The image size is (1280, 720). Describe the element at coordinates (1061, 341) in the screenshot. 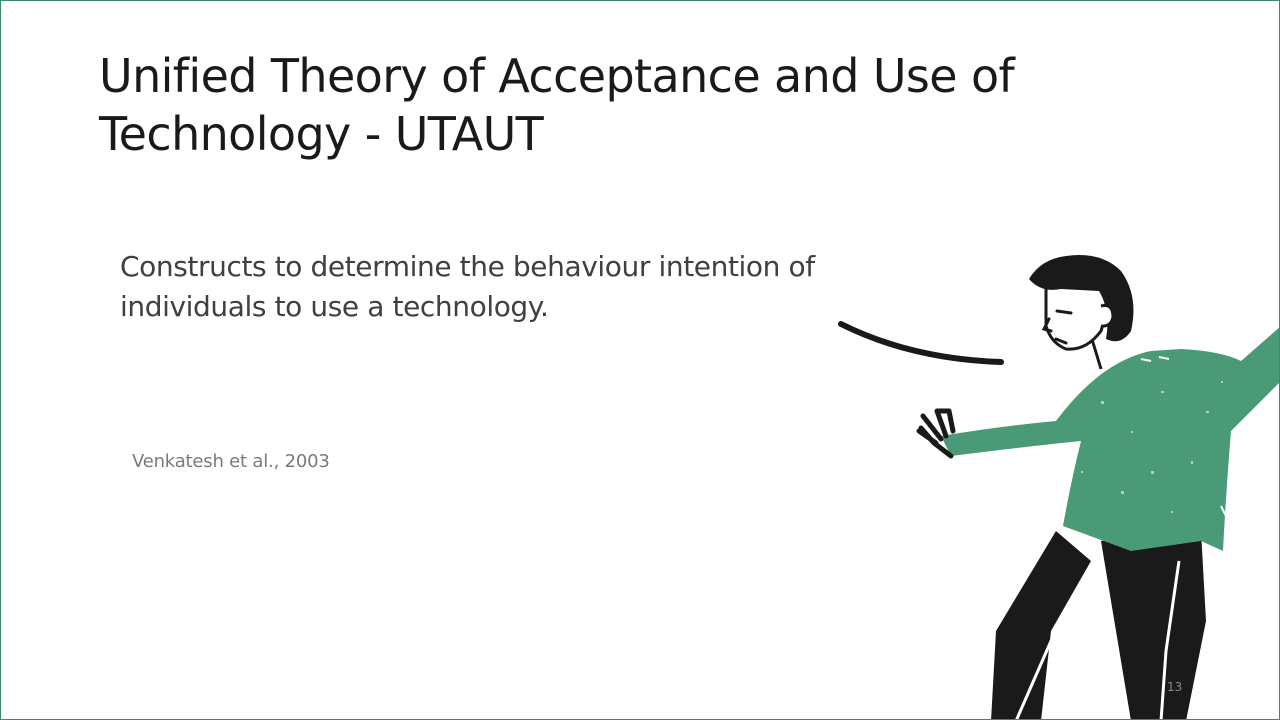

I see `mouth` at that location.